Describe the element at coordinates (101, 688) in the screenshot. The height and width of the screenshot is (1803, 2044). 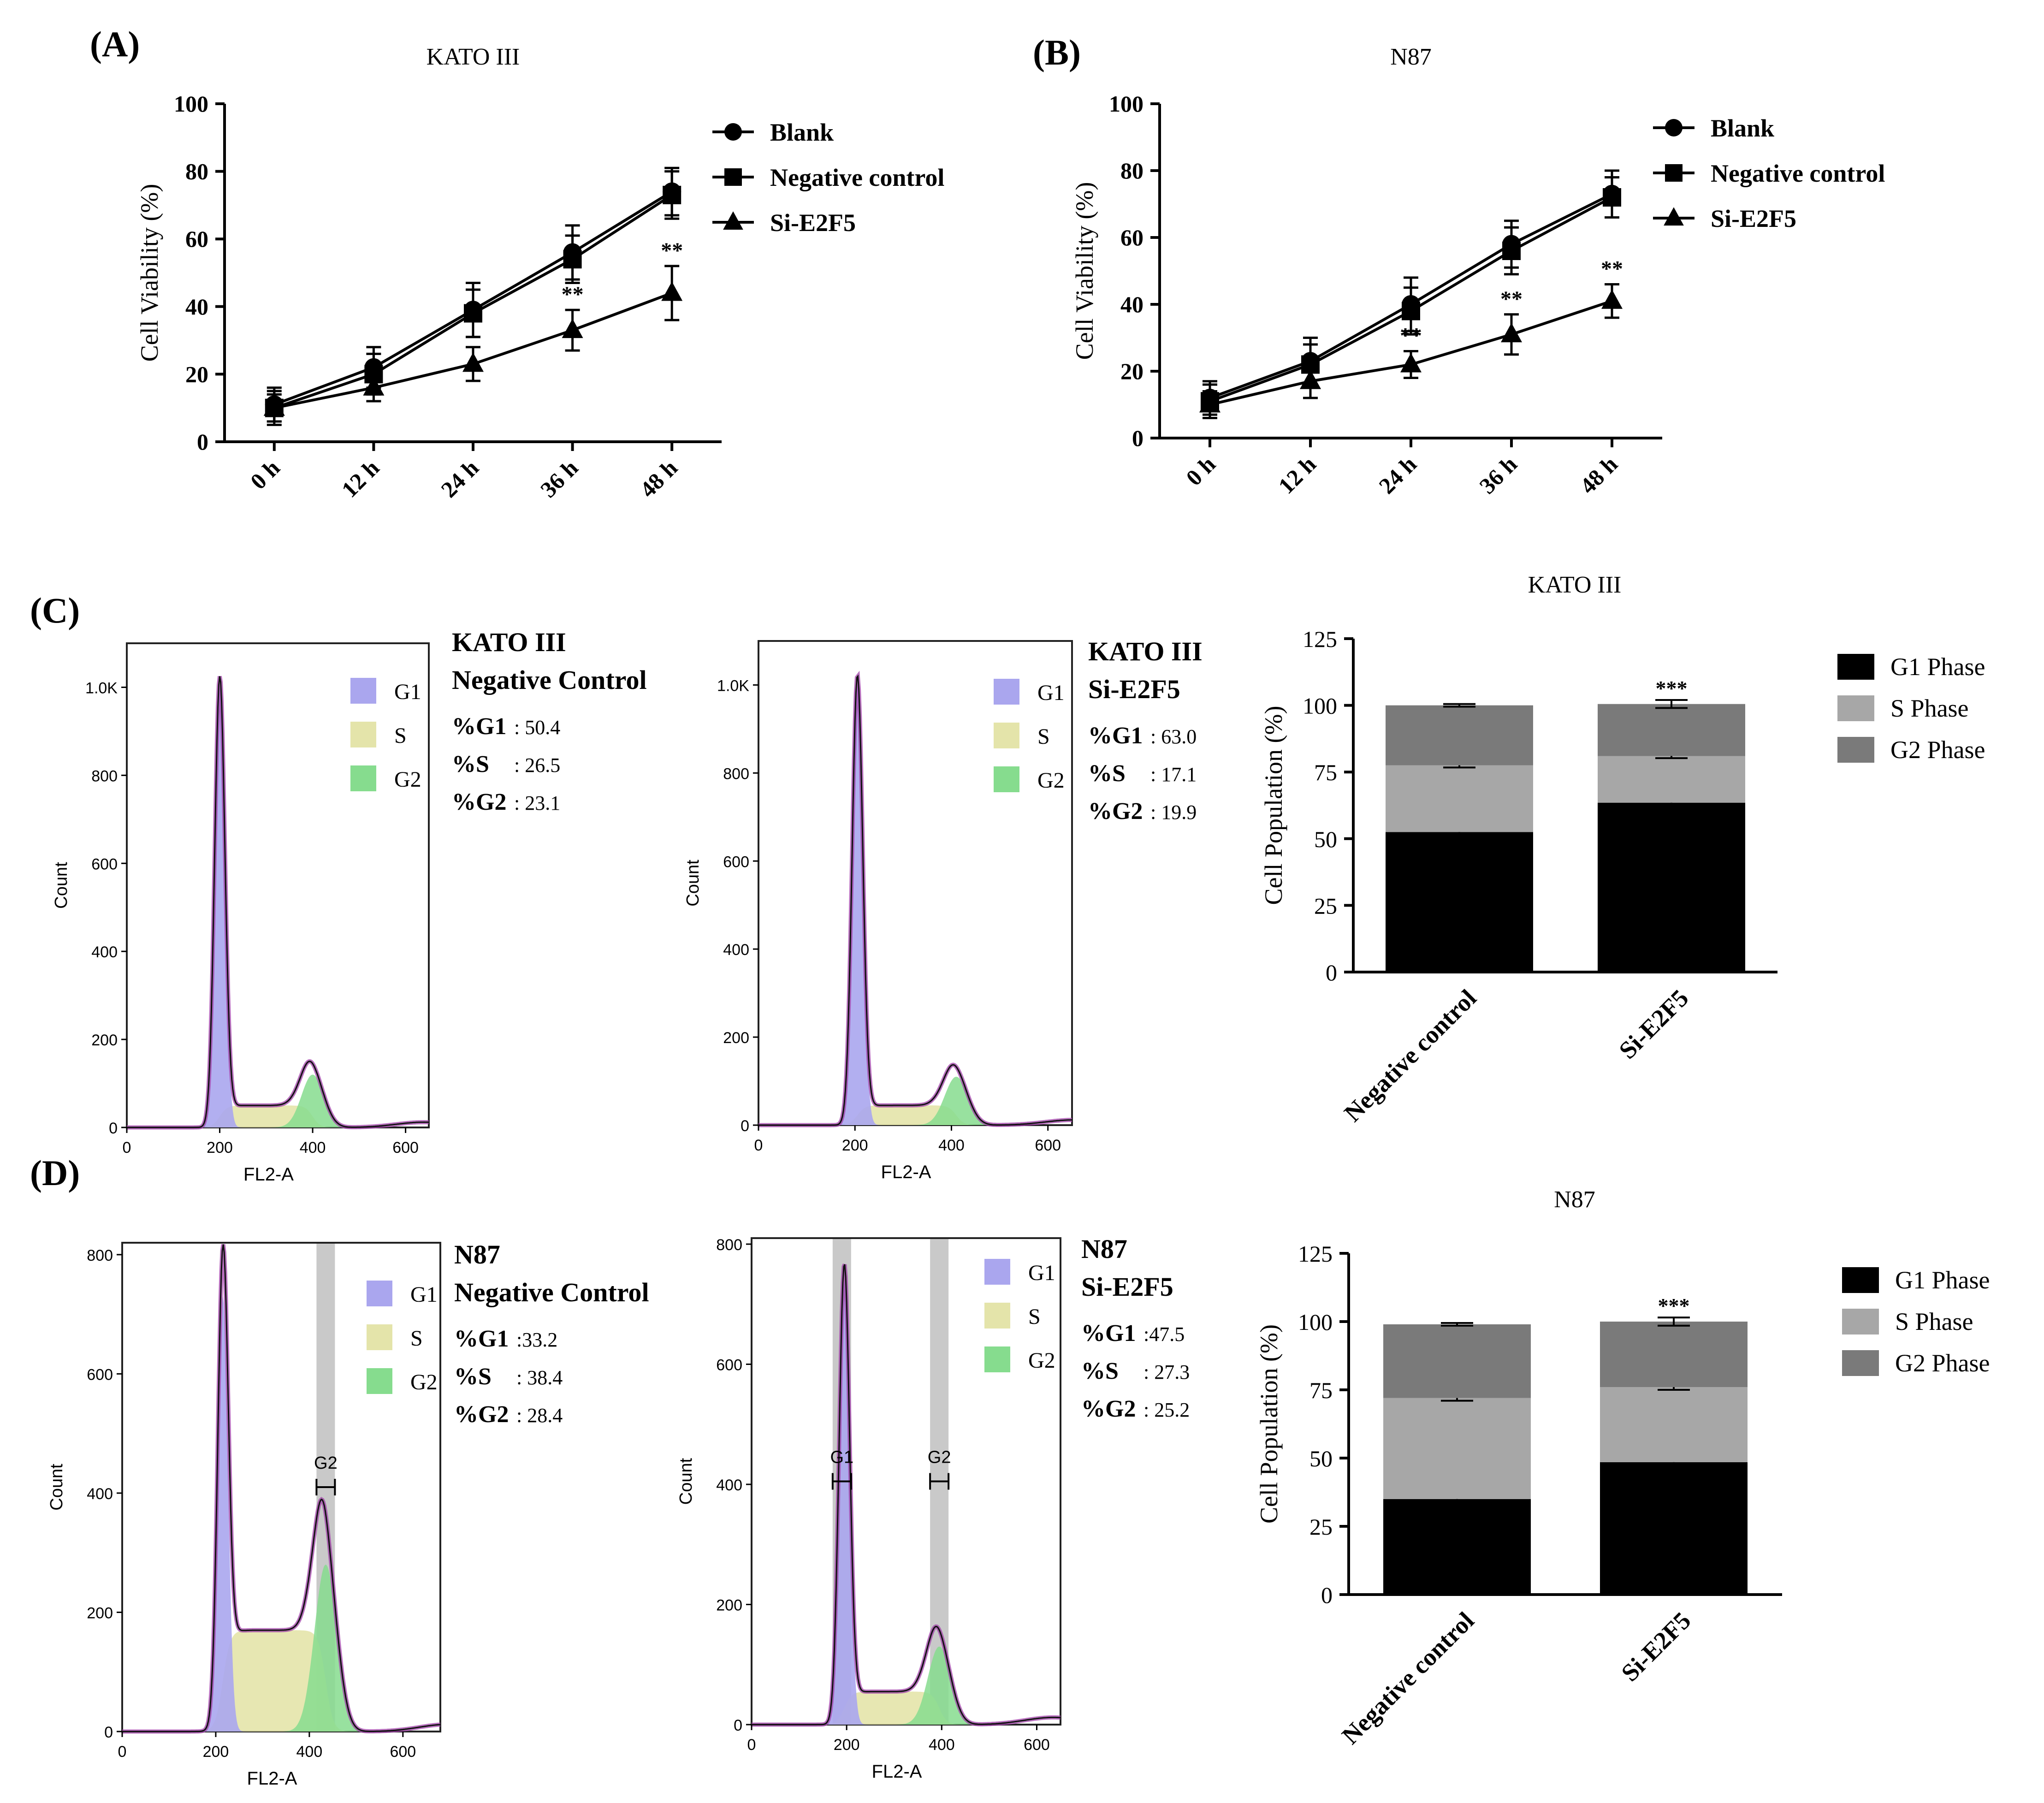
I see `y-tick-label: 1.0K` at that location.